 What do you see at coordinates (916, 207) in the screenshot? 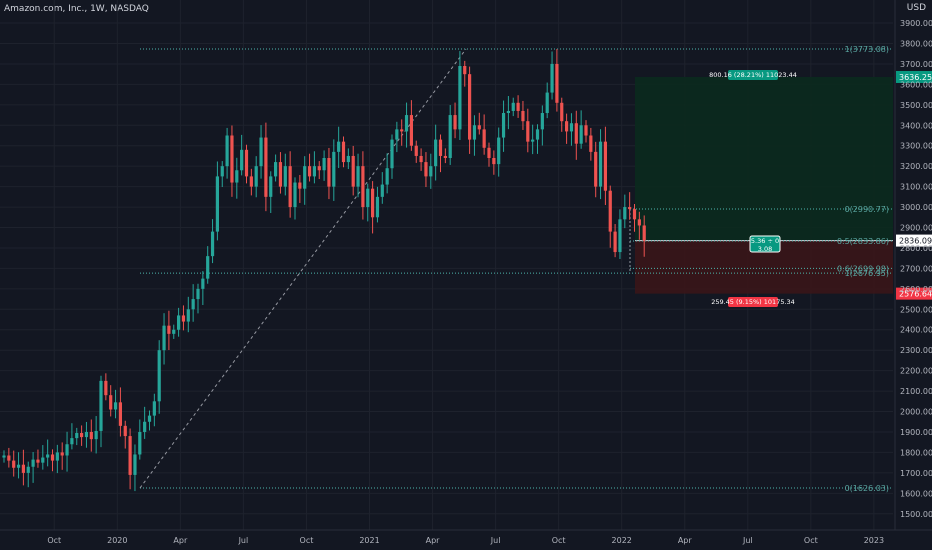
I see `price-tick-label: 3000.00` at bounding box center [916, 207].